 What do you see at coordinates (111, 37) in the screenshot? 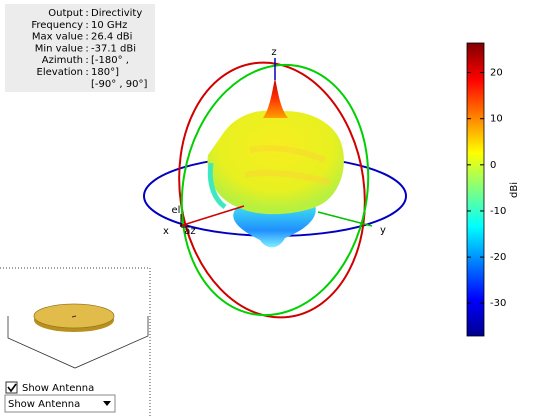
I see `info-value: 26.4 dBi` at bounding box center [111, 37].